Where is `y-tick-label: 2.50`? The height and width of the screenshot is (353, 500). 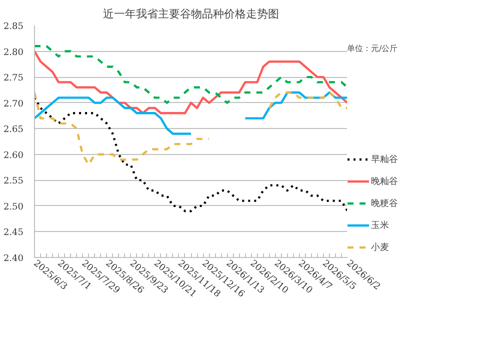
y-tick-label: 2.50 is located at coordinates (13, 207).